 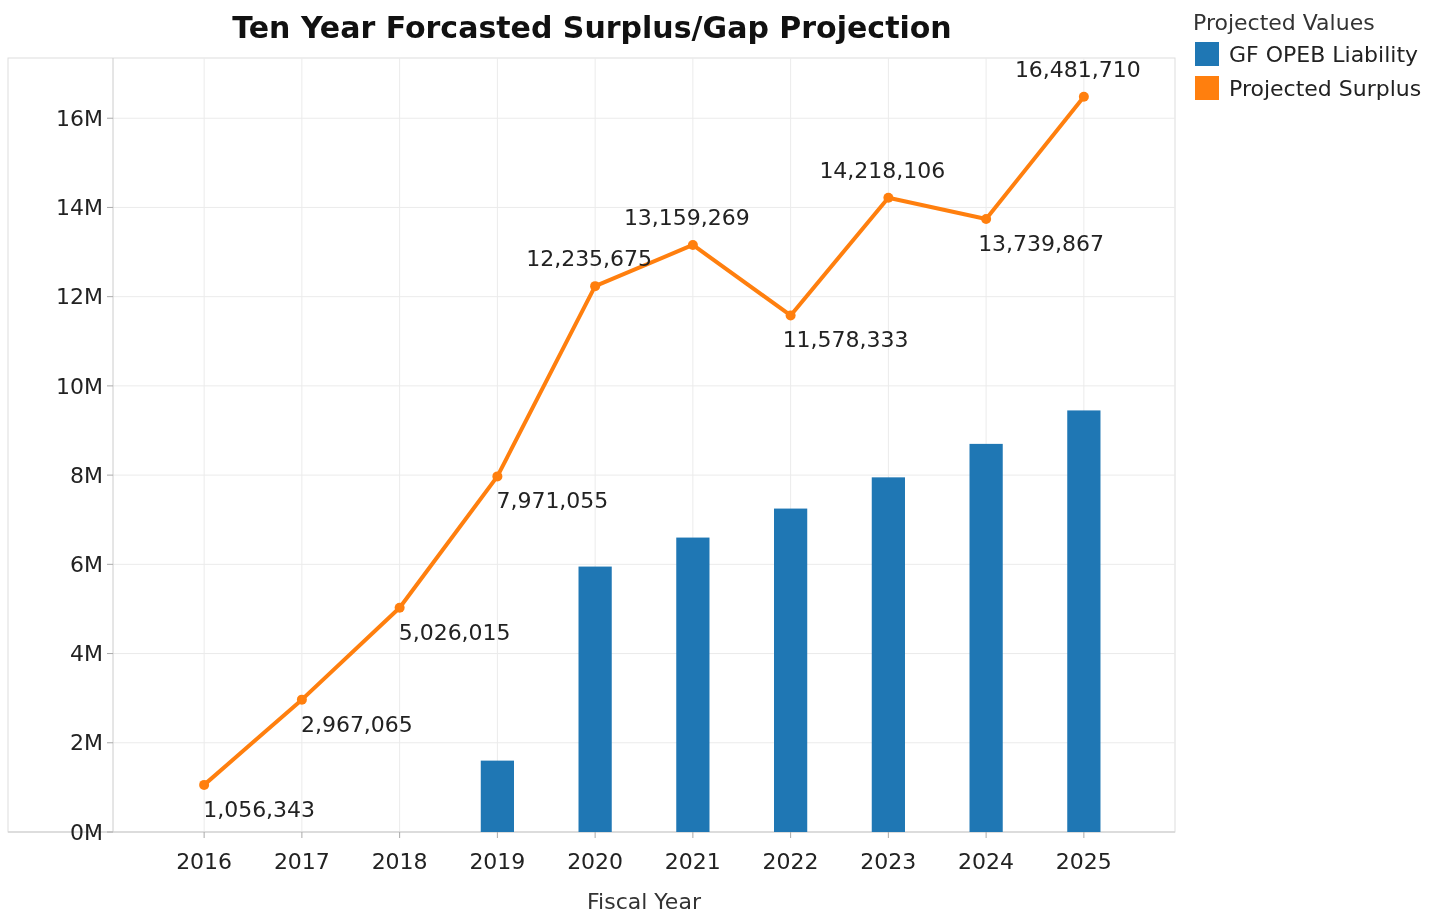 I want to click on data-label: 5,026,015, so click(x=454, y=632).